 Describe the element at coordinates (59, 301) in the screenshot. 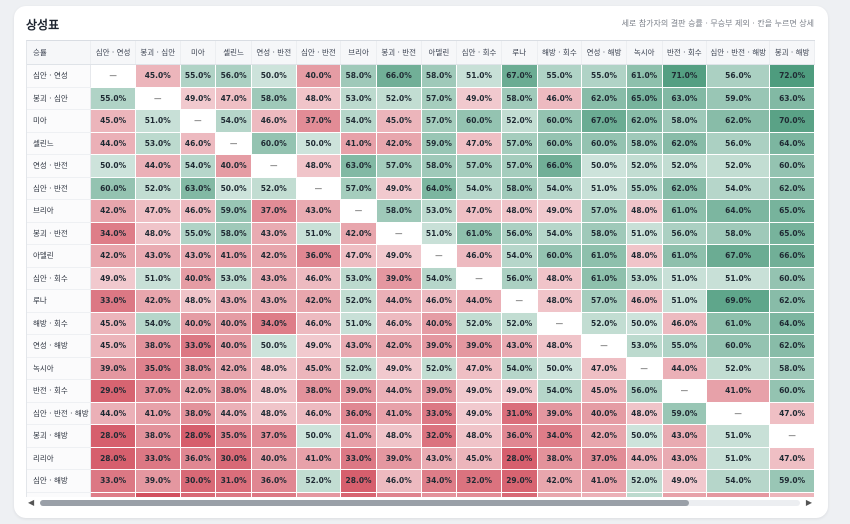

I see `row-header: 루나` at that location.